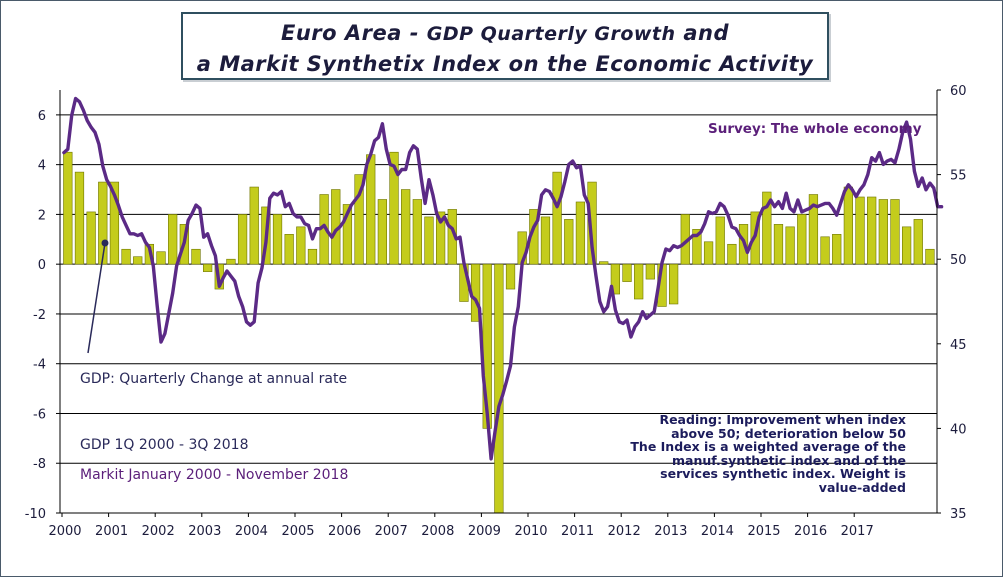  Describe the element at coordinates (42, 116) in the screenshot. I see `left-tick-label: 6` at that location.